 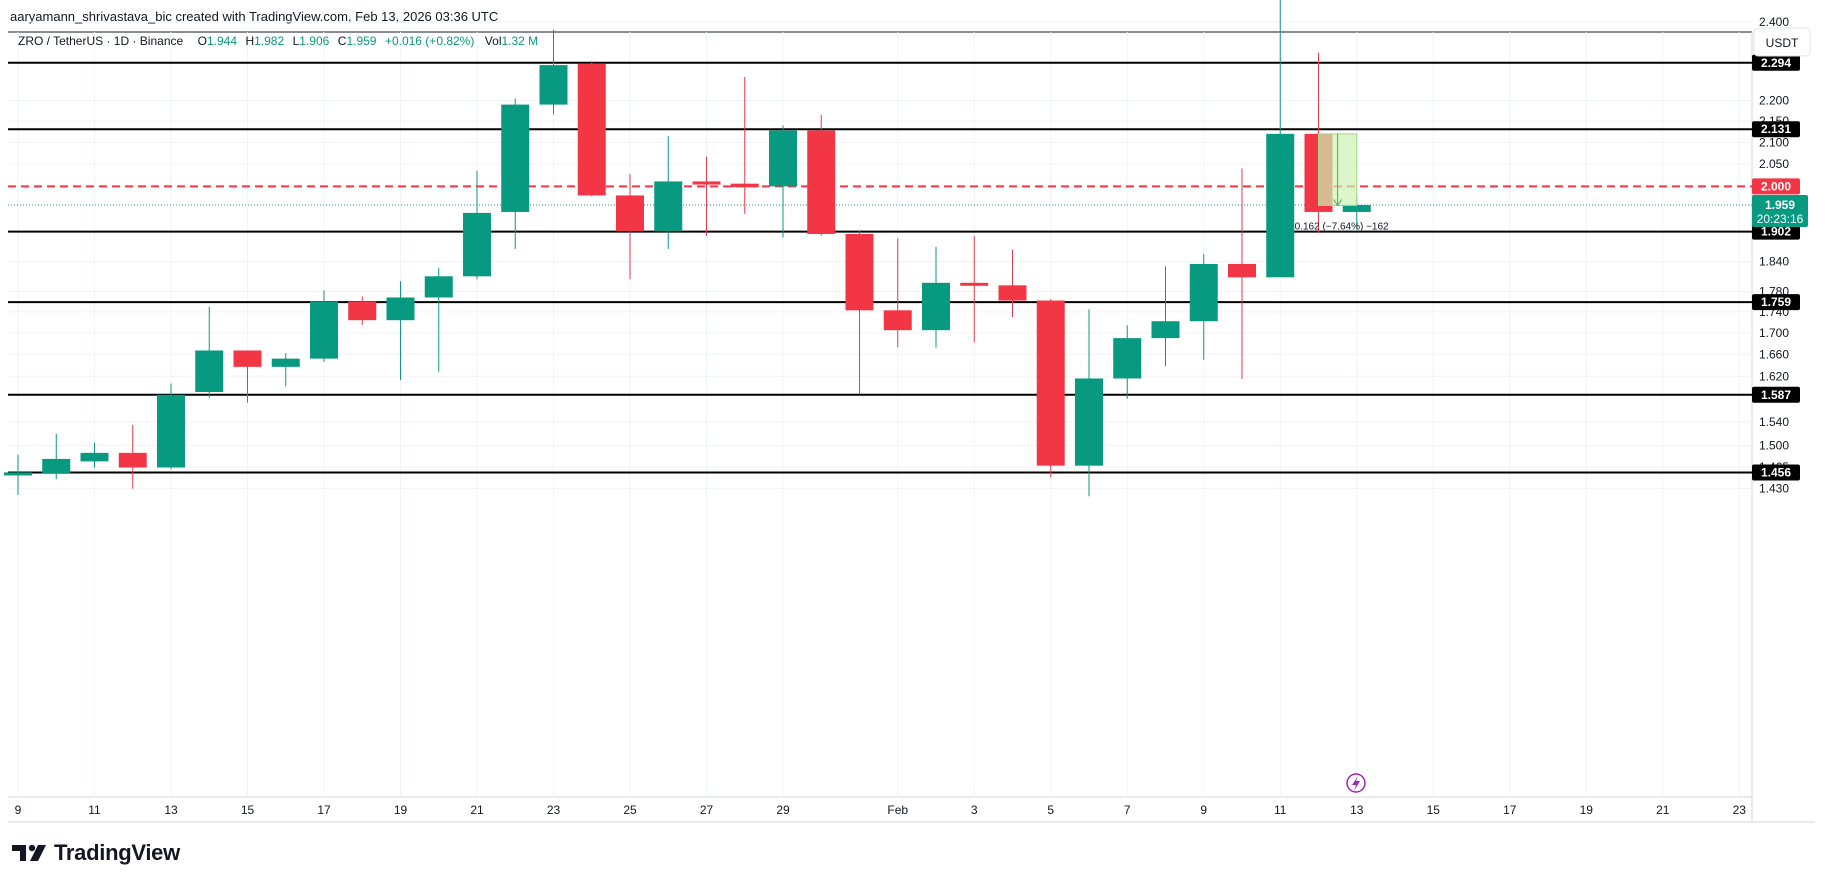 What do you see at coordinates (248, 810) in the screenshot?
I see `time-tick-label: 15` at bounding box center [248, 810].